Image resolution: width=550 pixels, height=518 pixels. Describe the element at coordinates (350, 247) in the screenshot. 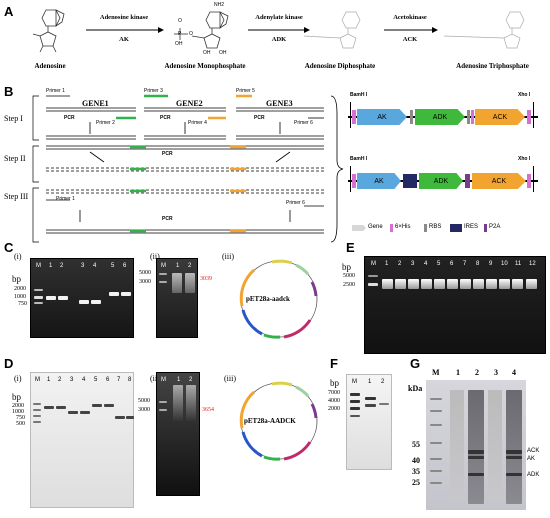

I see `panel-e-letter: E` at that location.